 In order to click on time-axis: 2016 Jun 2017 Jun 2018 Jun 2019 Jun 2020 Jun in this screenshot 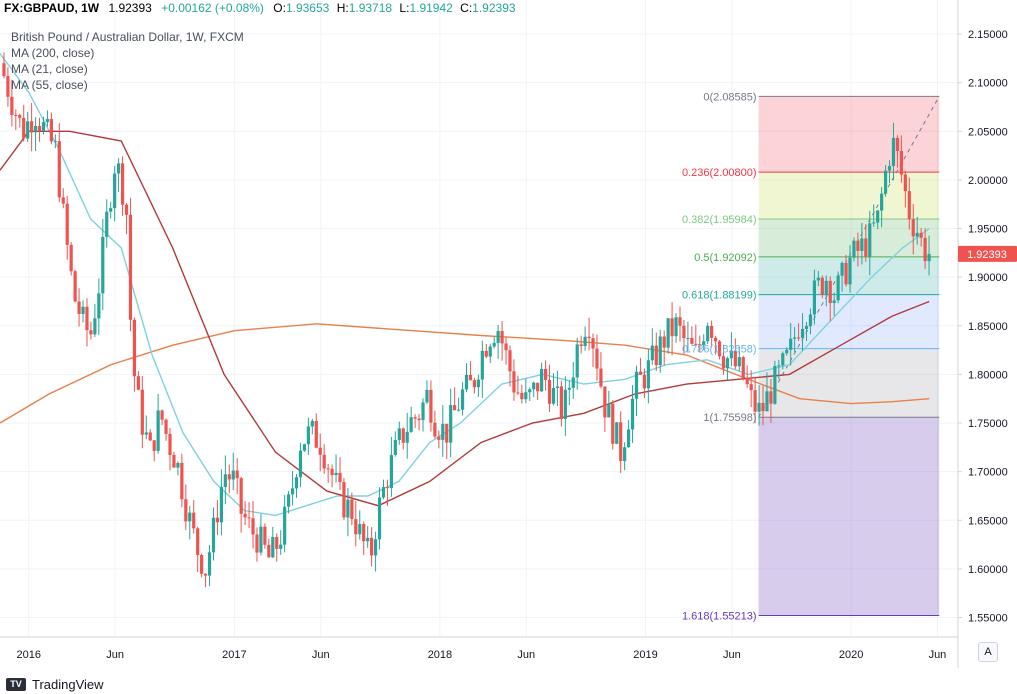, I will do `click(482, 655)`.